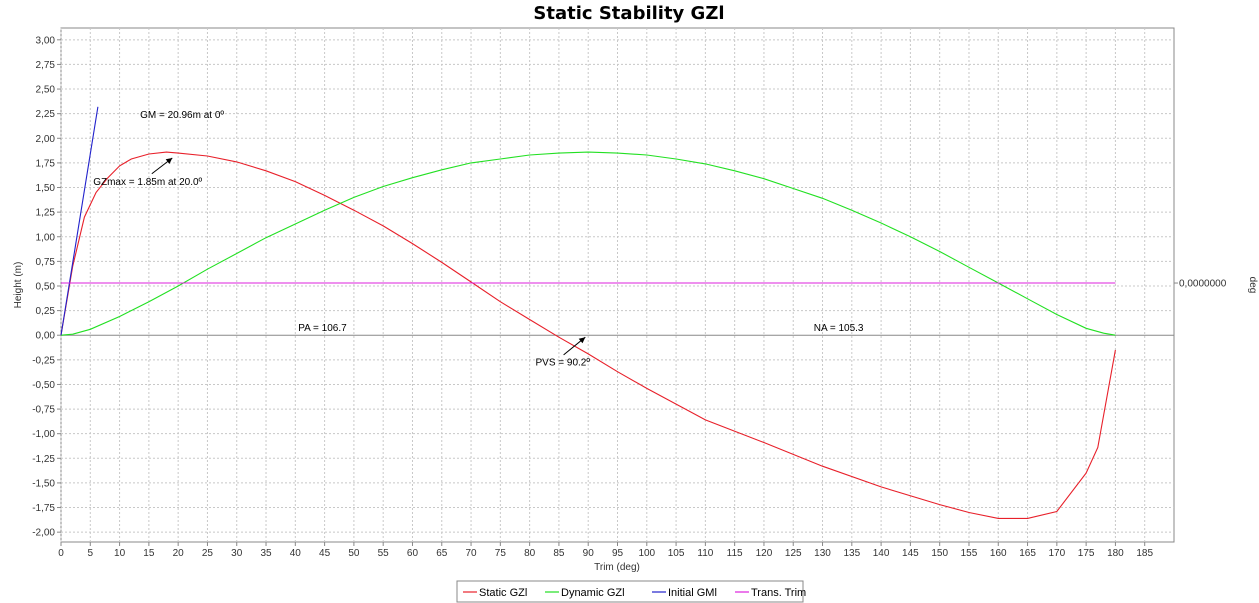 The width and height of the screenshot is (1259, 603). What do you see at coordinates (46, 114) in the screenshot?
I see `y-tick-label: 2,25` at bounding box center [46, 114].